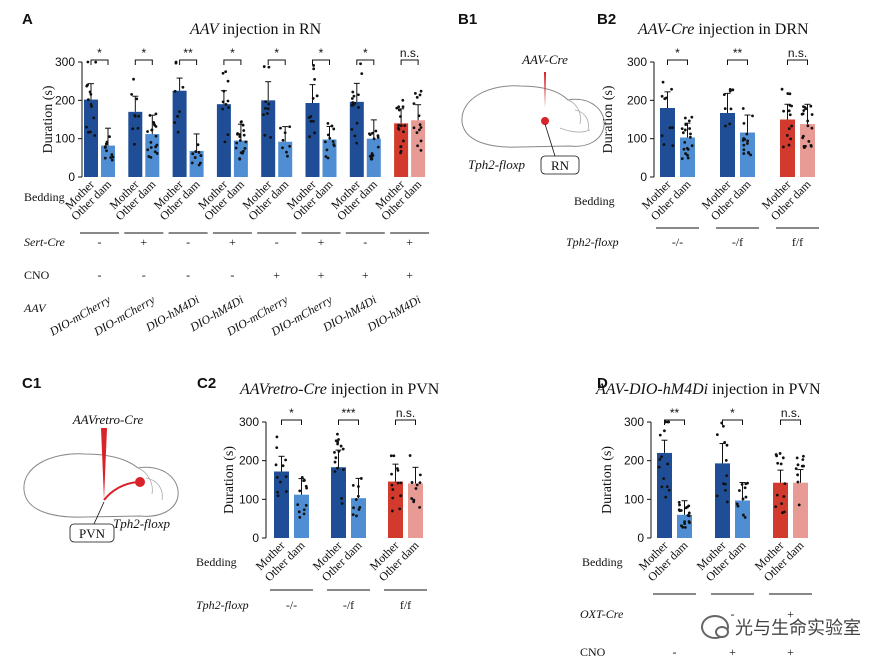 This screenshot has width=875, height=668. What do you see at coordinates (249, 499) in the screenshot?
I see `y-tick-label: 100` at bounding box center [249, 499].